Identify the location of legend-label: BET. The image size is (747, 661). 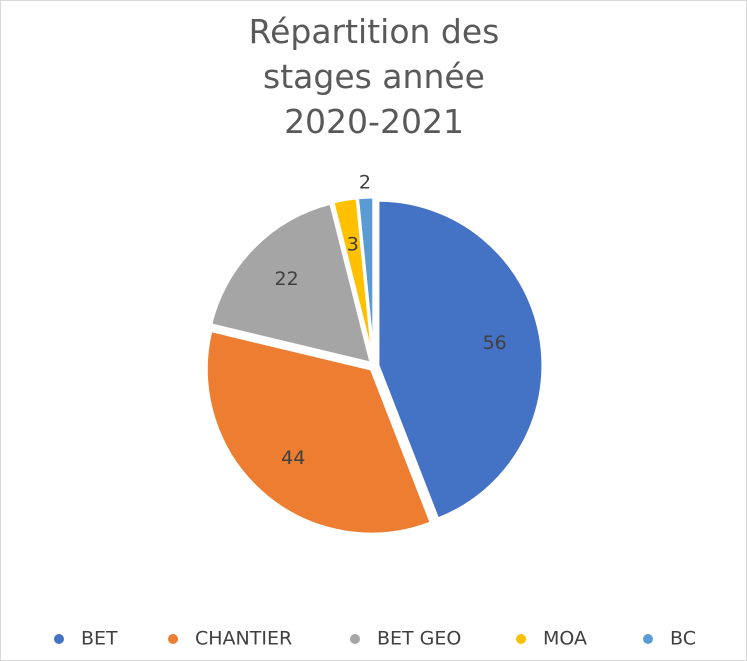
(99, 639).